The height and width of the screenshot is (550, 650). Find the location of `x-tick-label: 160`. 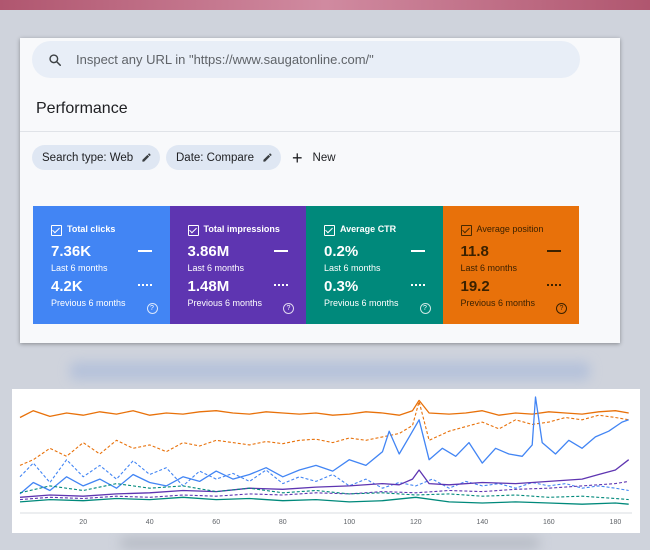

x-tick-label: 160 is located at coordinates (549, 522).